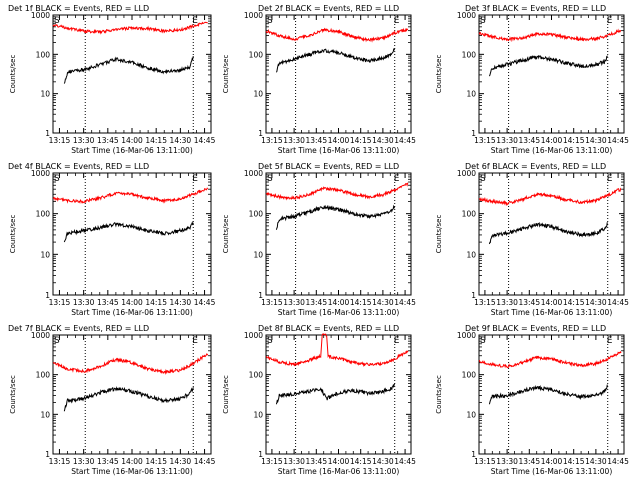  I want to click on chart-title: Det 9f BLACK = Events, RED = LLD, so click(535, 328).